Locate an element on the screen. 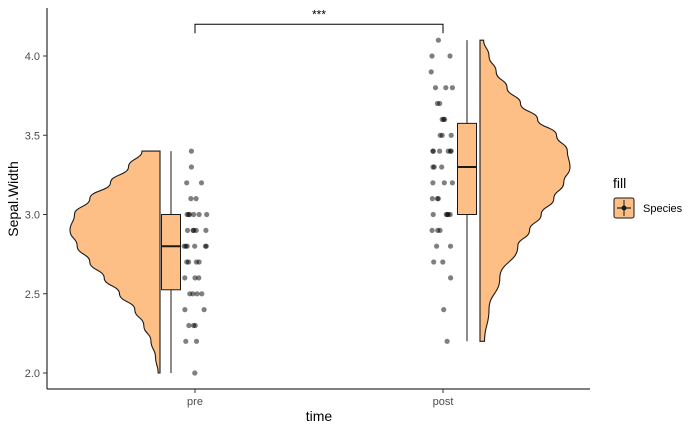 The width and height of the screenshot is (700, 432). group-pre is located at coordinates (139, 262).